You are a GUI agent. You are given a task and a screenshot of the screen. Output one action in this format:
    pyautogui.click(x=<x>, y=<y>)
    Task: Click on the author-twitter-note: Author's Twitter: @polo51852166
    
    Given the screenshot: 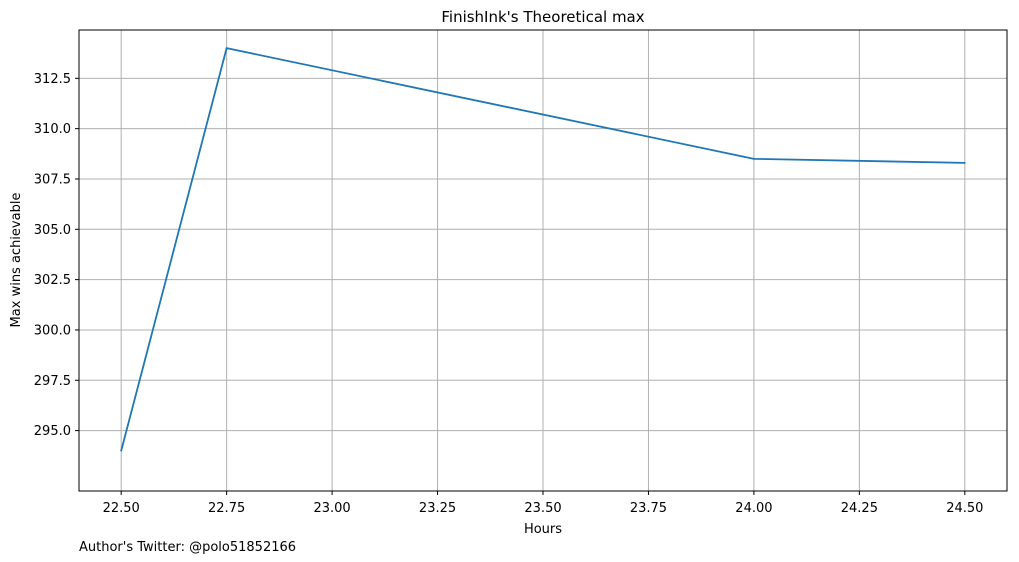 What is the action you would take?
    pyautogui.click(x=187, y=547)
    